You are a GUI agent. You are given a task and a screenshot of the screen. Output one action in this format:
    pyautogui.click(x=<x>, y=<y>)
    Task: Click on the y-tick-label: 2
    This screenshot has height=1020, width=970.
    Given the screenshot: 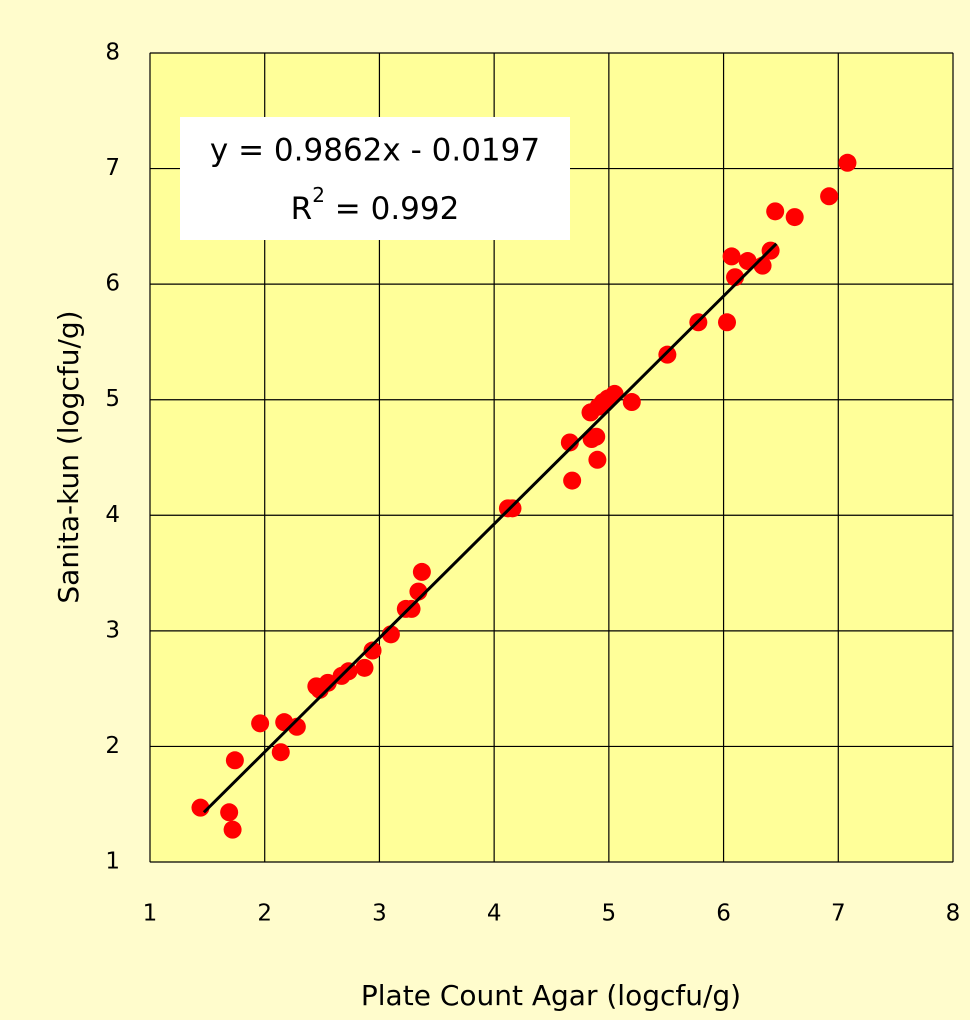 What is the action you would take?
    pyautogui.click(x=112, y=746)
    